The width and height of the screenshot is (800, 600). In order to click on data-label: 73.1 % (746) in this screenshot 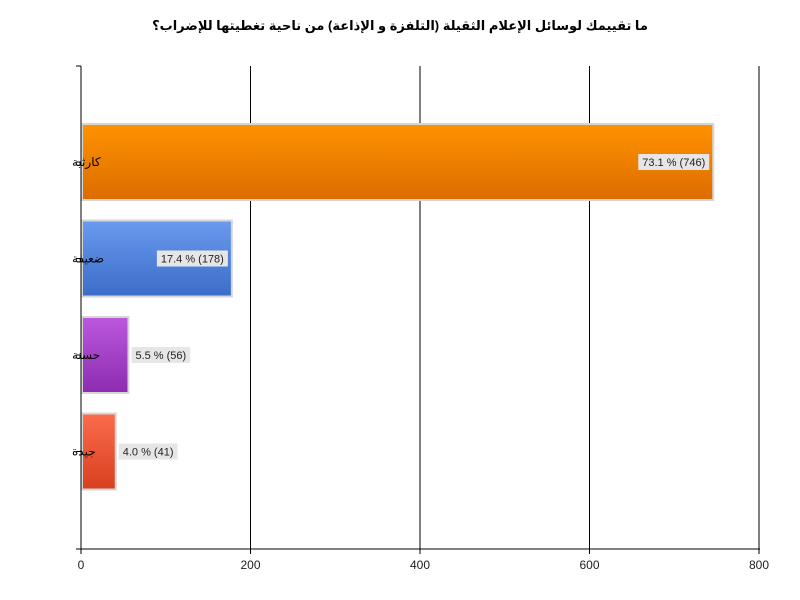, I will do `click(673, 163)`.